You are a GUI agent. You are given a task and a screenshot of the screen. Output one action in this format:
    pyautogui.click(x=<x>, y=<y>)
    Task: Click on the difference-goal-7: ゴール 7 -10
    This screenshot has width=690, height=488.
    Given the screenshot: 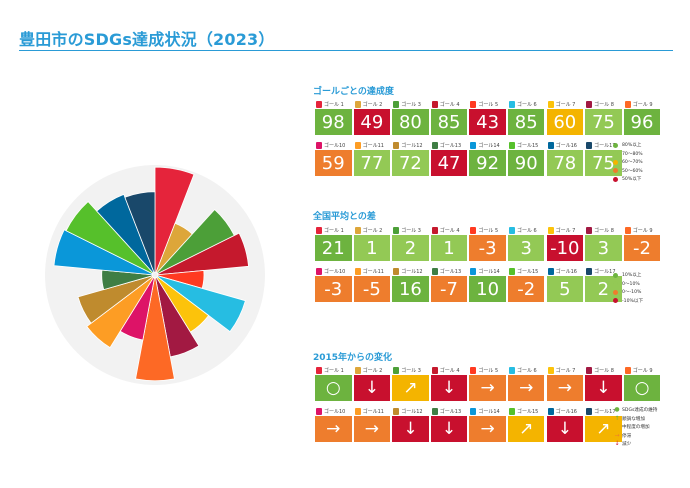 What is the action you would take?
    pyautogui.click(x=565, y=243)
    